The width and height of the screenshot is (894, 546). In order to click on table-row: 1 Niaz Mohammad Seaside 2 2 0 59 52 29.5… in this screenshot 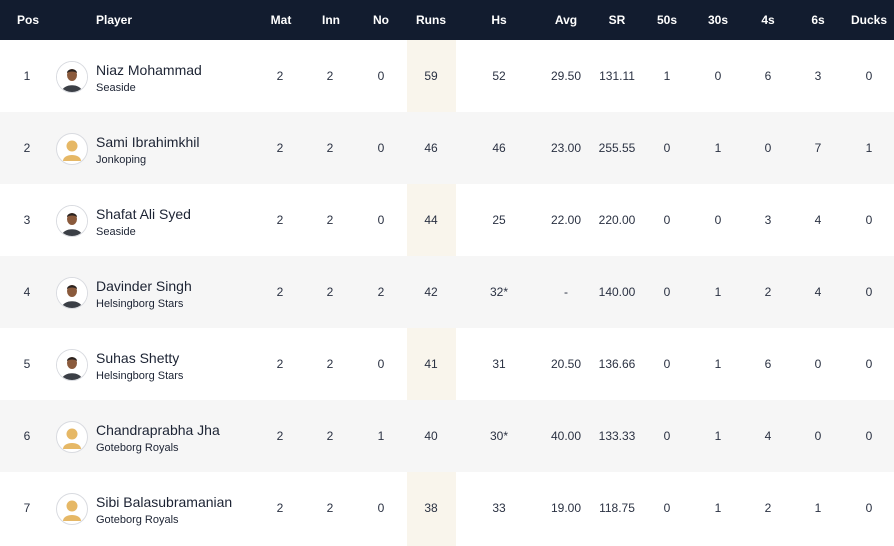, I will do `click(447, 76)`.